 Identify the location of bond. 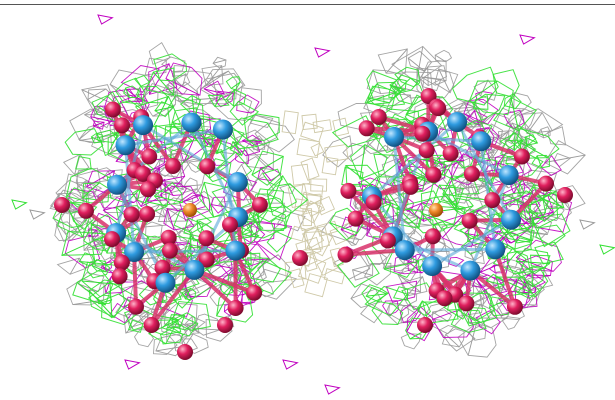
(370, 213).